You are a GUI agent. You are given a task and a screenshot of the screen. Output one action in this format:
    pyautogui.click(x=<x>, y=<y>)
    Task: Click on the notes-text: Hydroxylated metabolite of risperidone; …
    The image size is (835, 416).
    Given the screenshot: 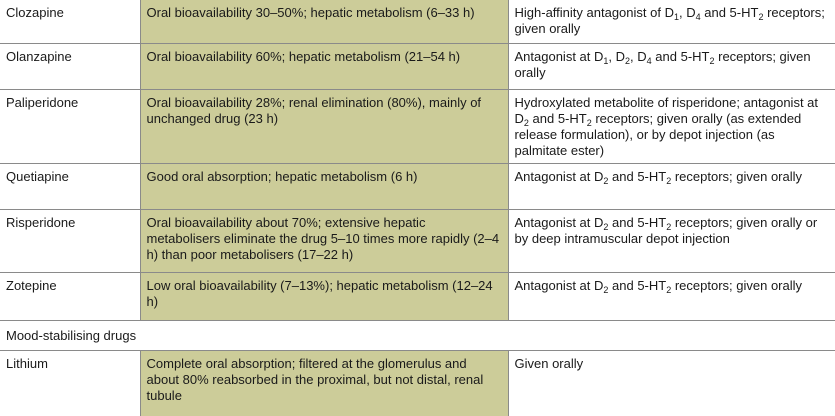 What is the action you would take?
    pyautogui.click(x=666, y=110)
    